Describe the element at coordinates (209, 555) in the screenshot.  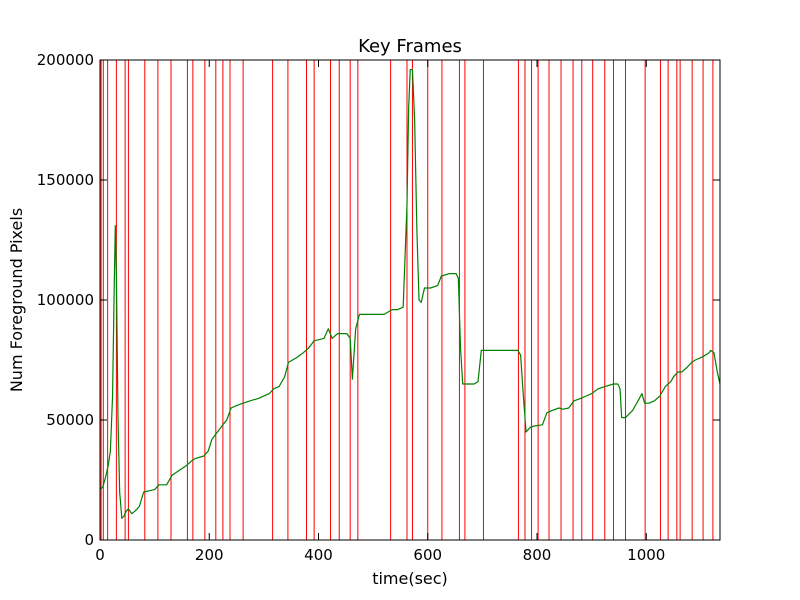
I see `x-tick-label: 200` at that location.